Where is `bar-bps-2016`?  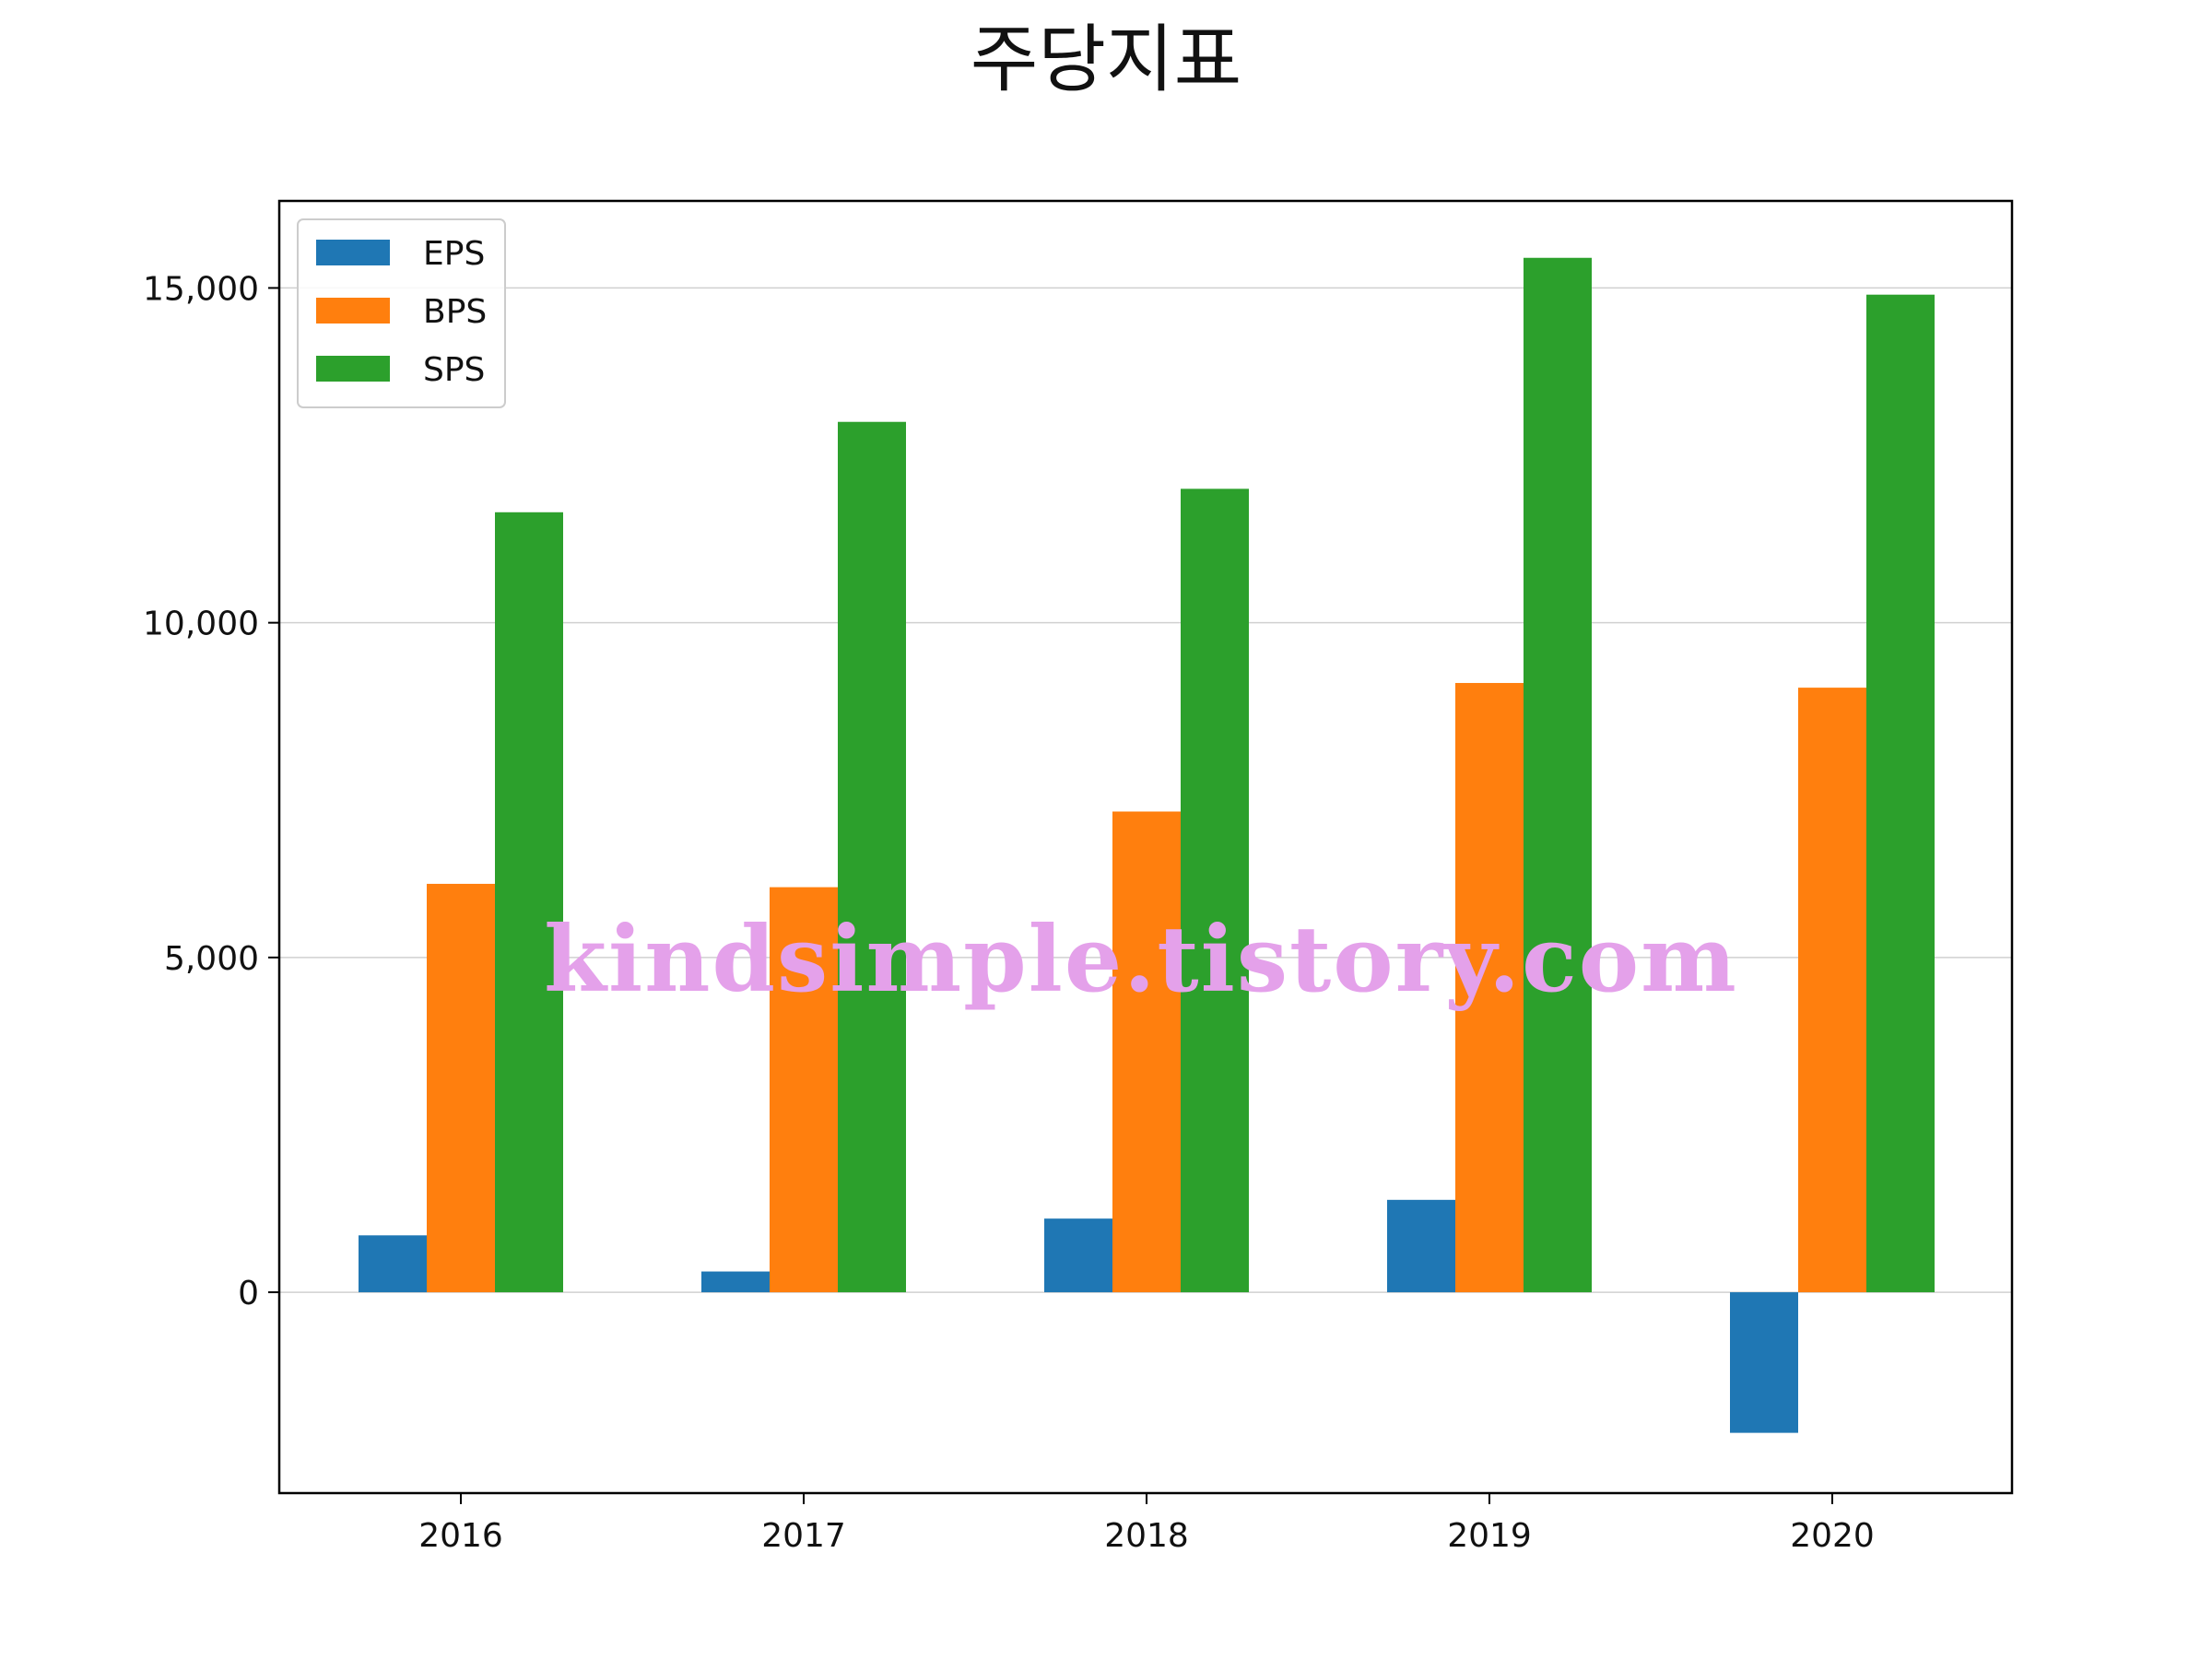
bar-bps-2016 is located at coordinates (461, 1088).